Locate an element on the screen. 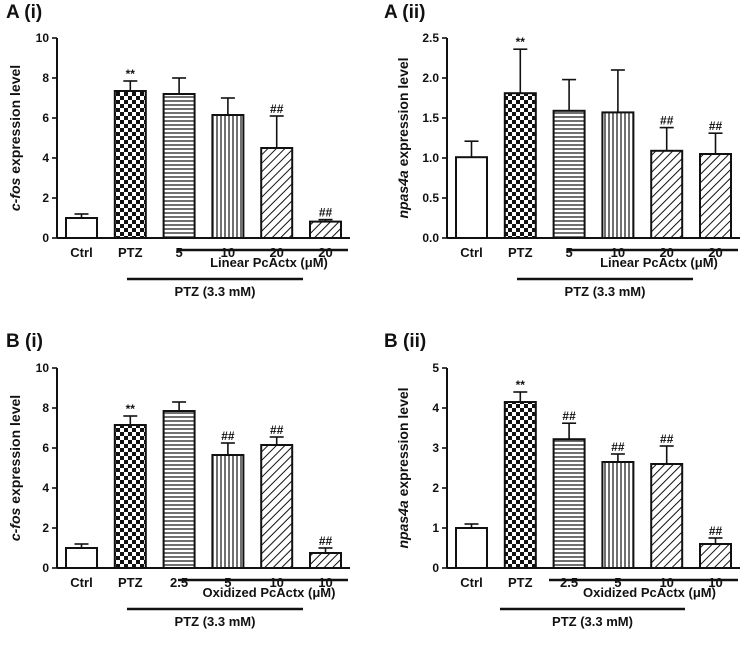 This screenshot has height=652, width=750. y-tick-label: 8 is located at coordinates (45, 408).